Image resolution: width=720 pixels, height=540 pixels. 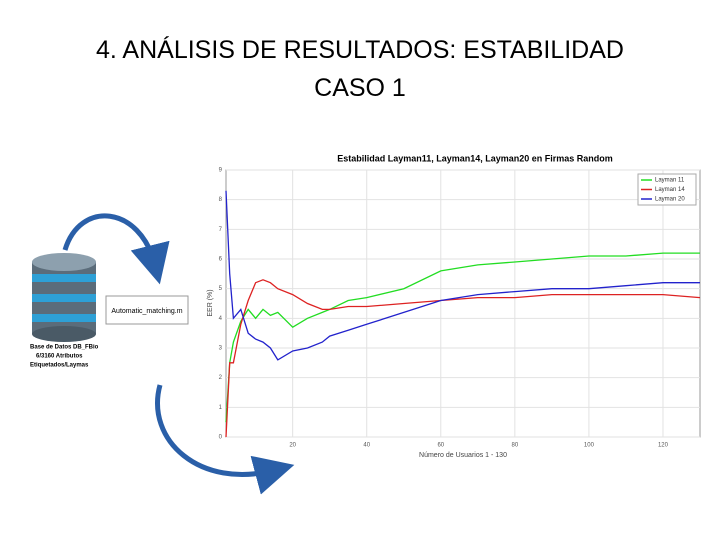 What do you see at coordinates (670, 200) in the screenshot?
I see `legend-label: Layman 20` at bounding box center [670, 200].